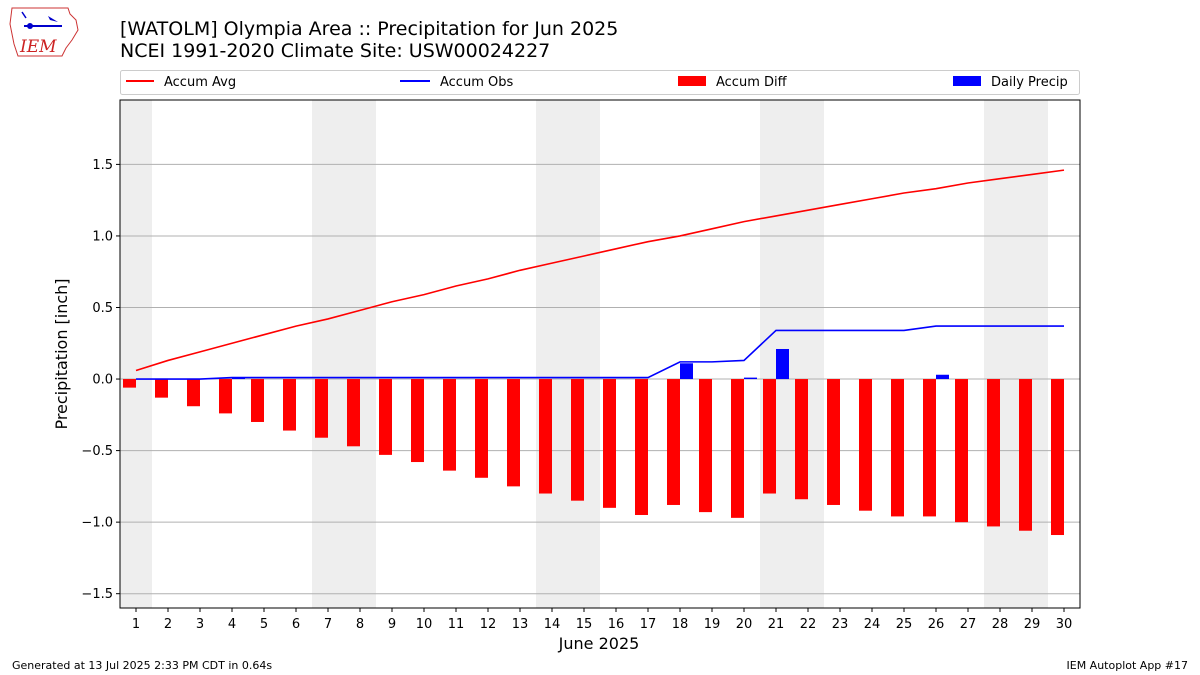 Image resolution: width=1200 pixels, height=675 pixels. What do you see at coordinates (840, 624) in the screenshot?
I see `x-tick-label: 23` at bounding box center [840, 624].